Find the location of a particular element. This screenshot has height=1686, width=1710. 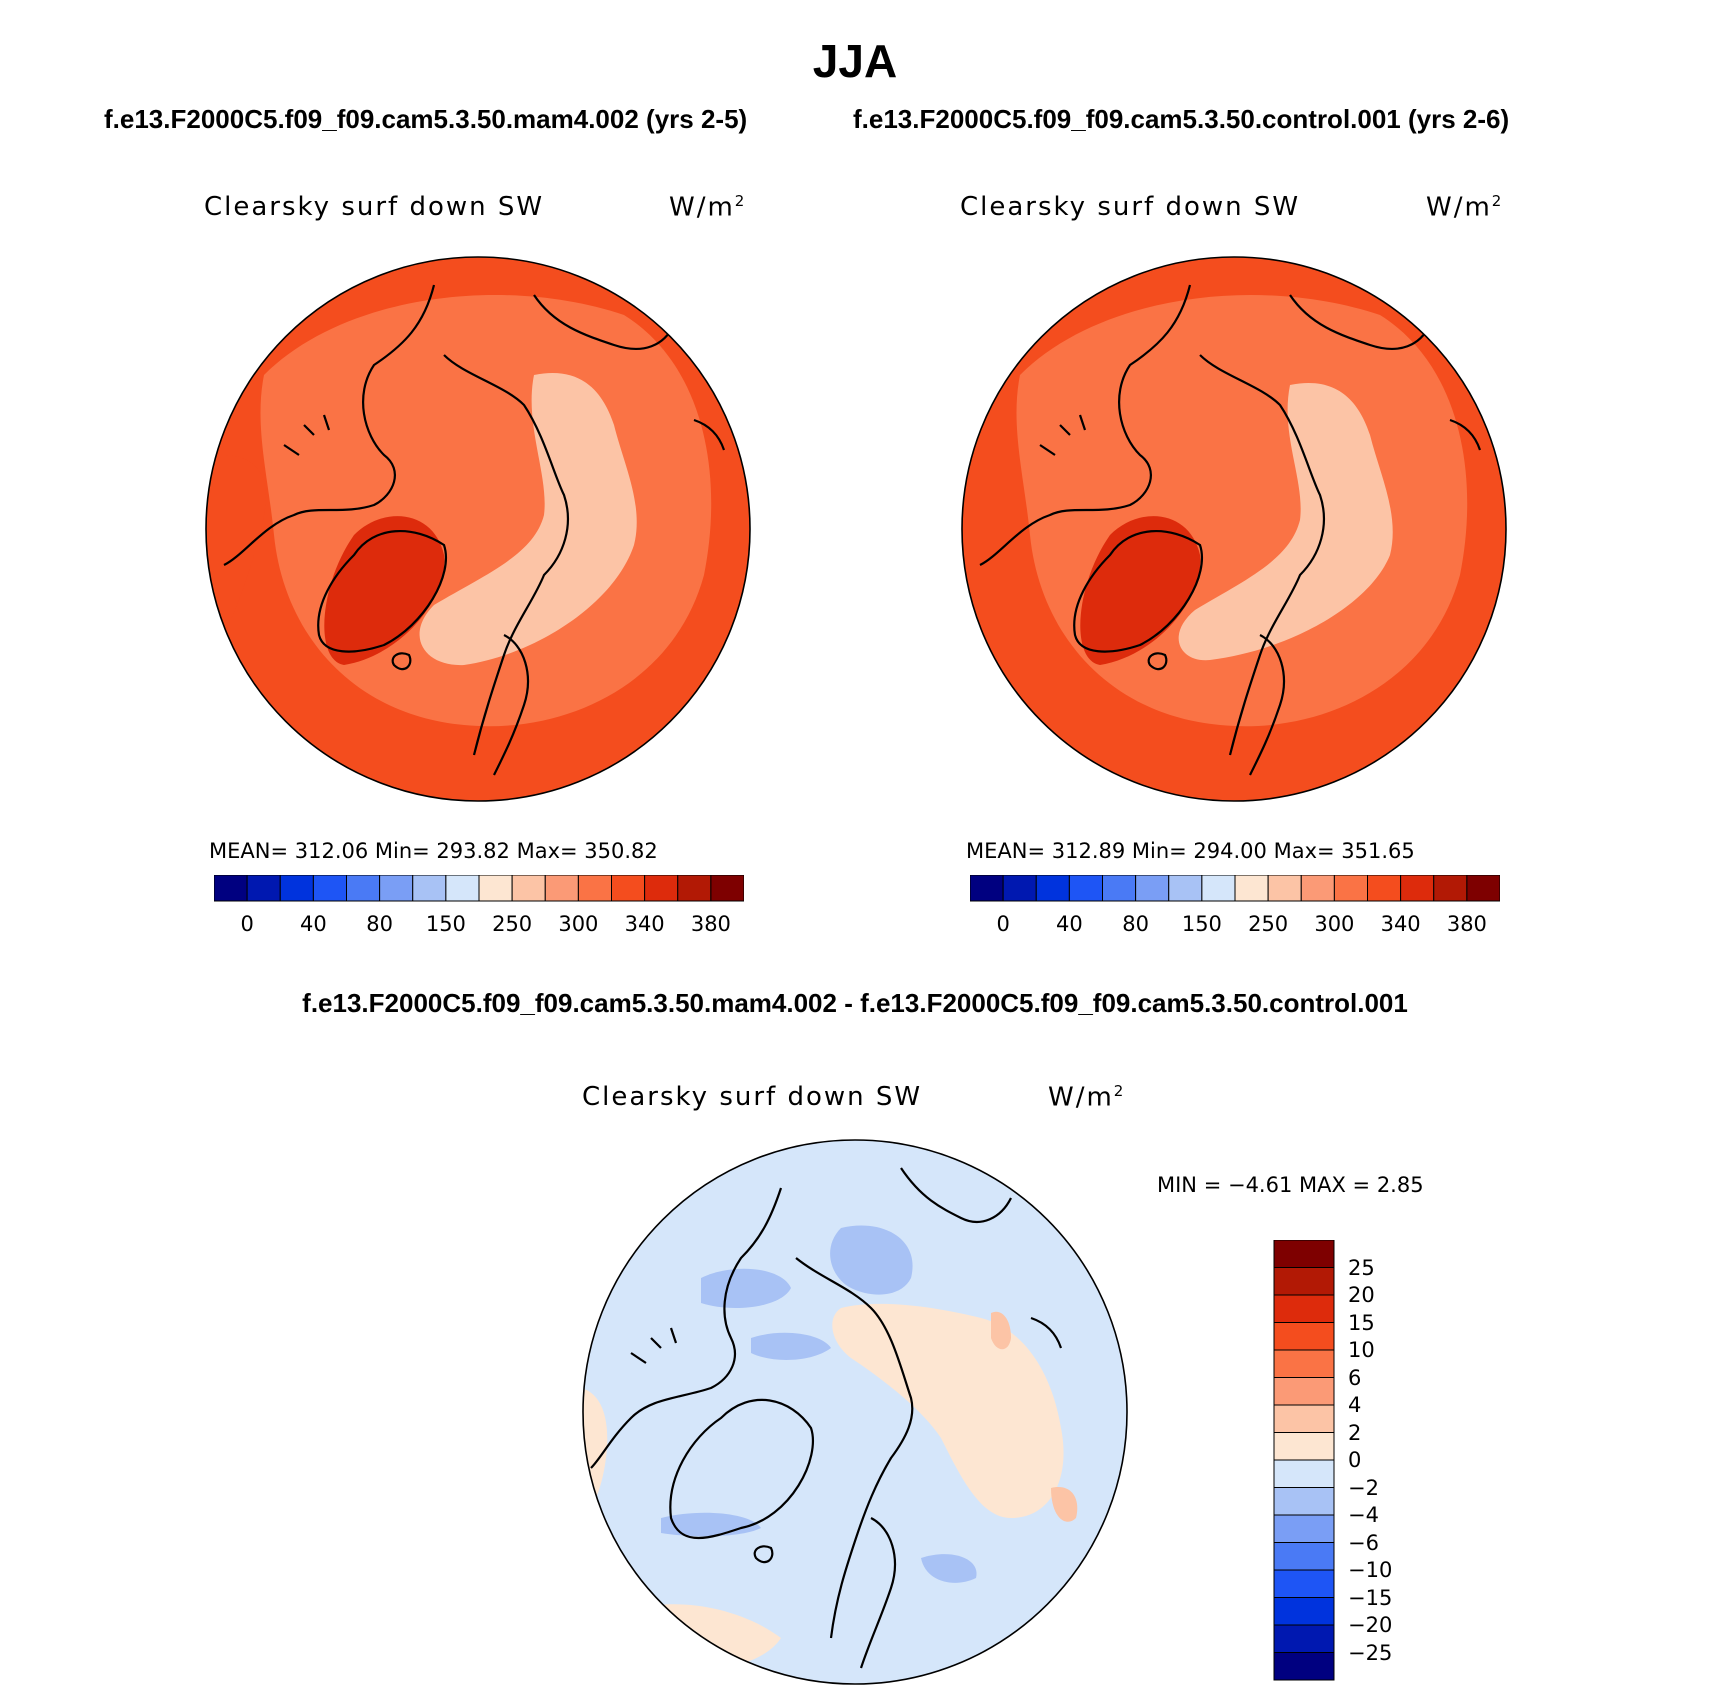

panel3-variable-label: Clearsky surf down SW is located at coordinates (752, 1097).